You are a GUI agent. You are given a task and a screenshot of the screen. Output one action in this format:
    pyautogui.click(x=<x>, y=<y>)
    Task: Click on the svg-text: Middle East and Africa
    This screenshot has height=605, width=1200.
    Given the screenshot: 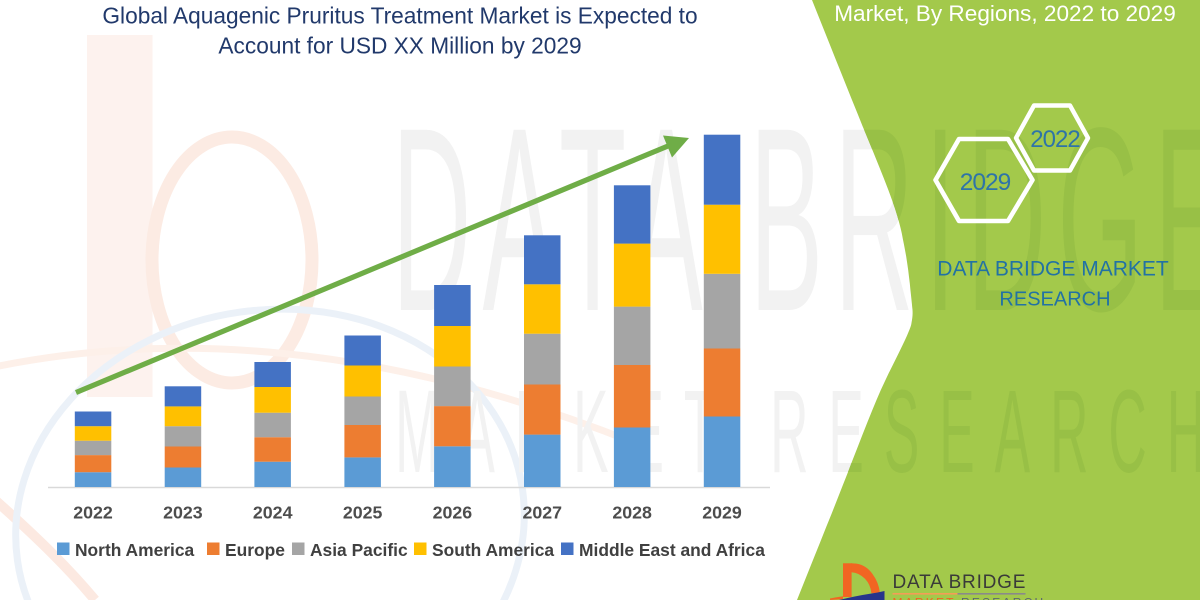 What is the action you would take?
    pyautogui.click(x=672, y=550)
    